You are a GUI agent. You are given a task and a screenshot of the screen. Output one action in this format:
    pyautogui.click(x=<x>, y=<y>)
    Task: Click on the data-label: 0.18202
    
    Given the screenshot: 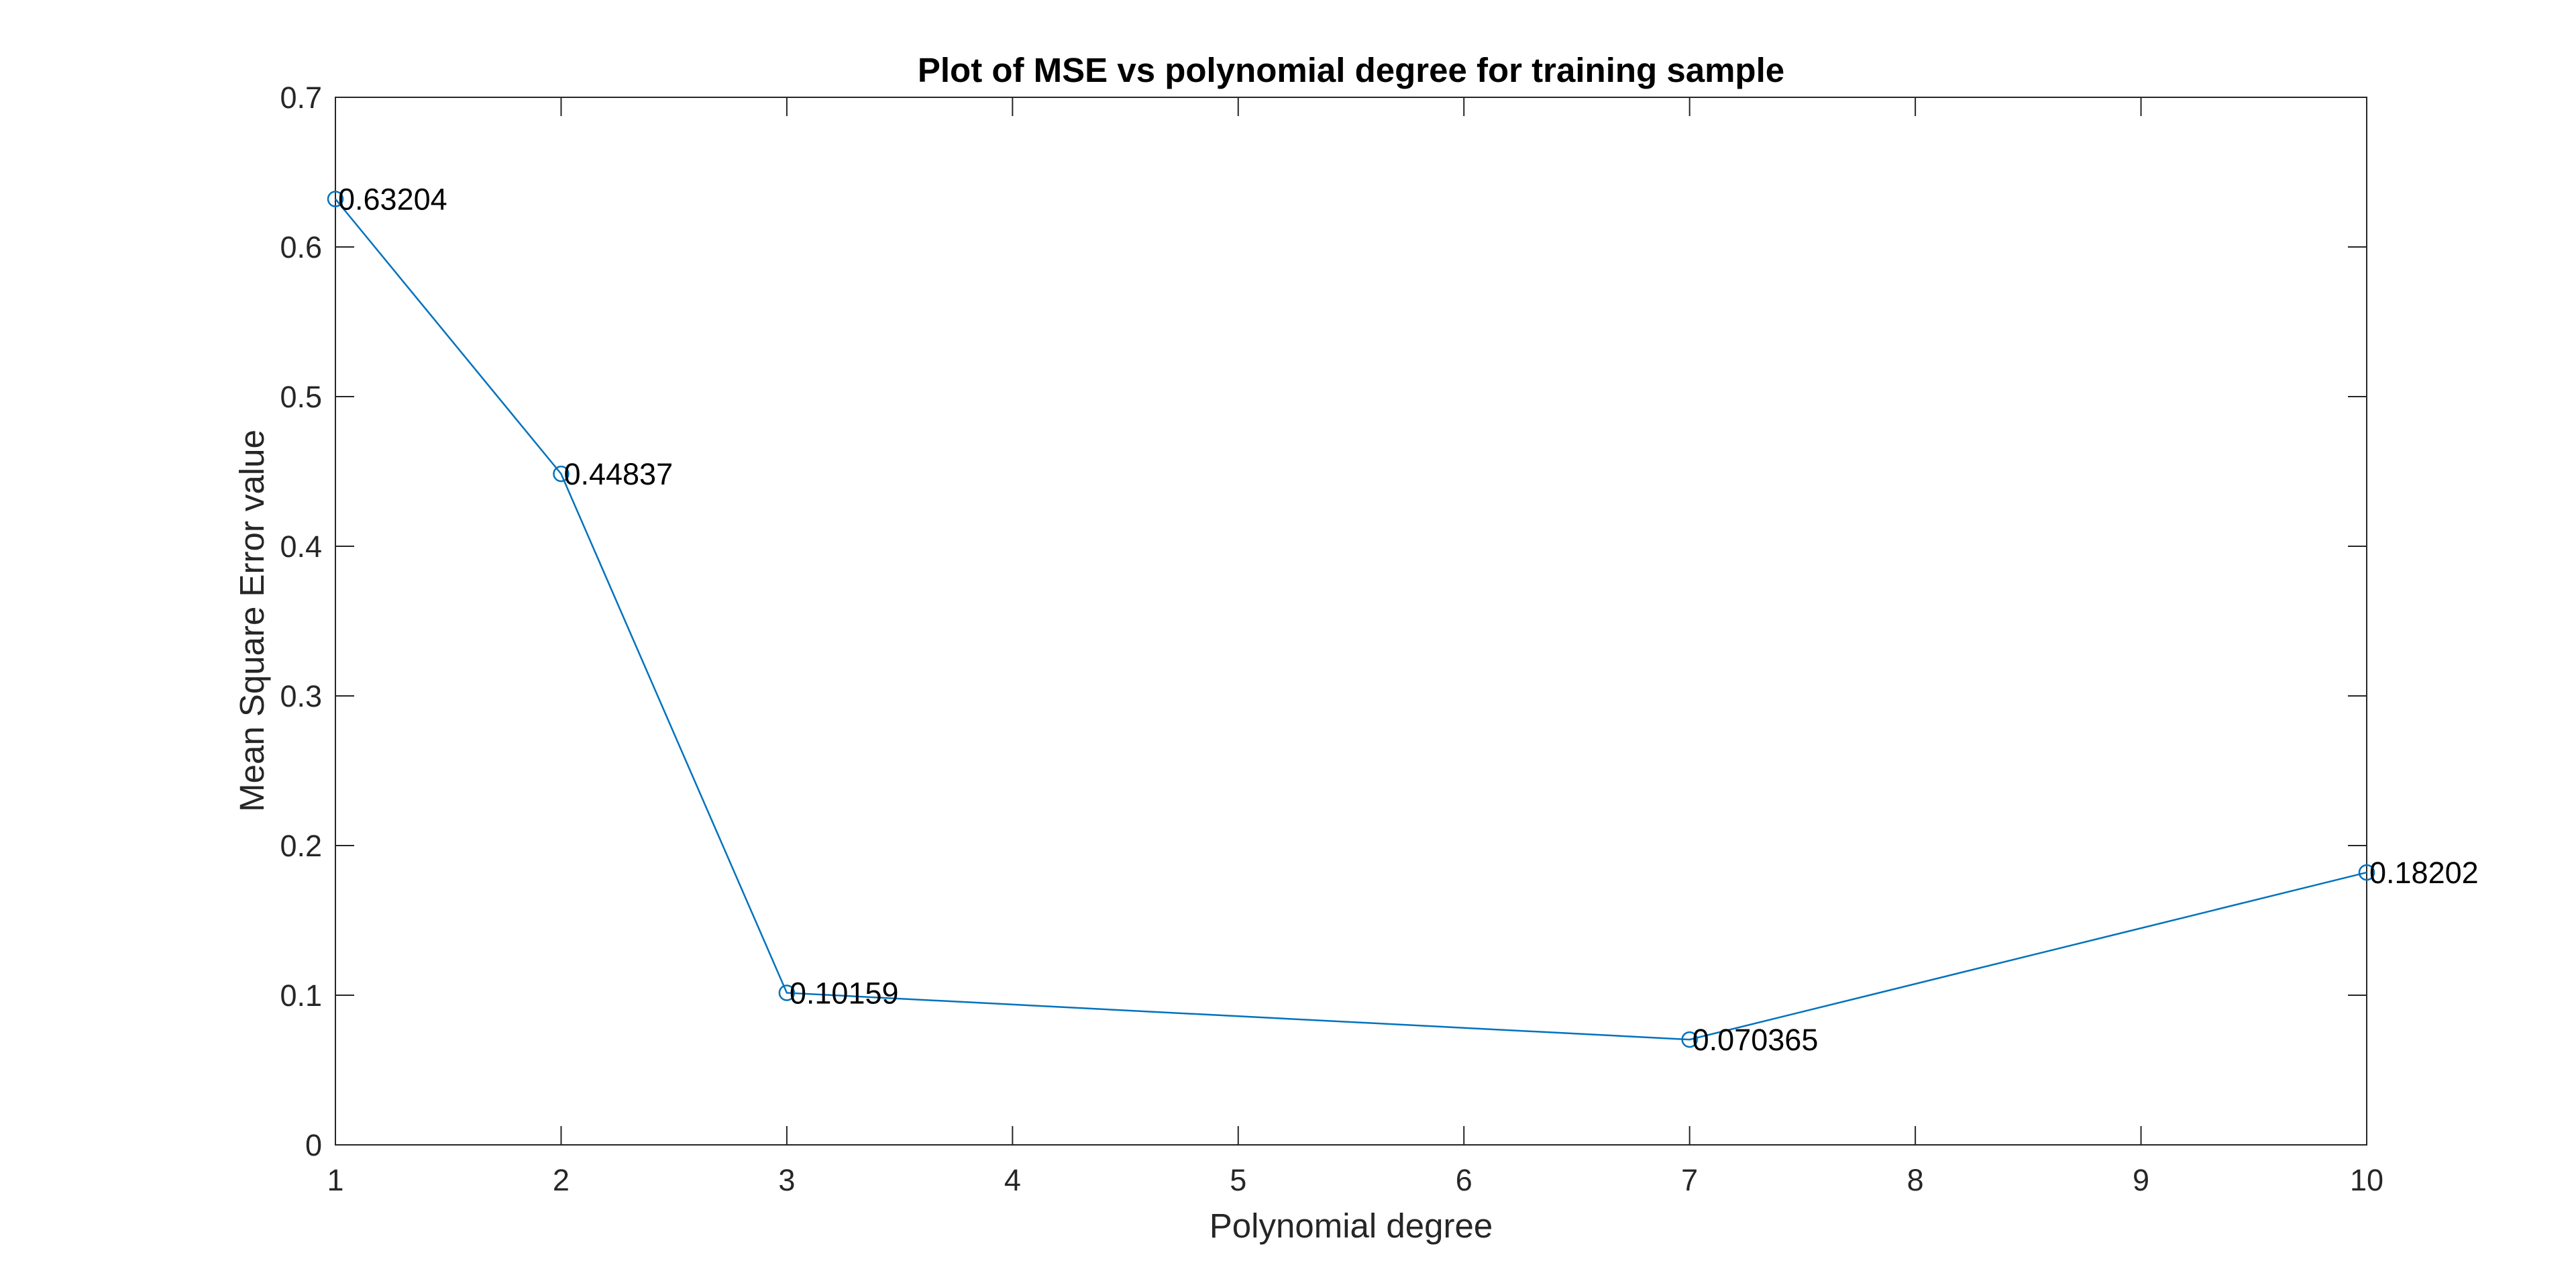 What is the action you would take?
    pyautogui.click(x=2424, y=873)
    